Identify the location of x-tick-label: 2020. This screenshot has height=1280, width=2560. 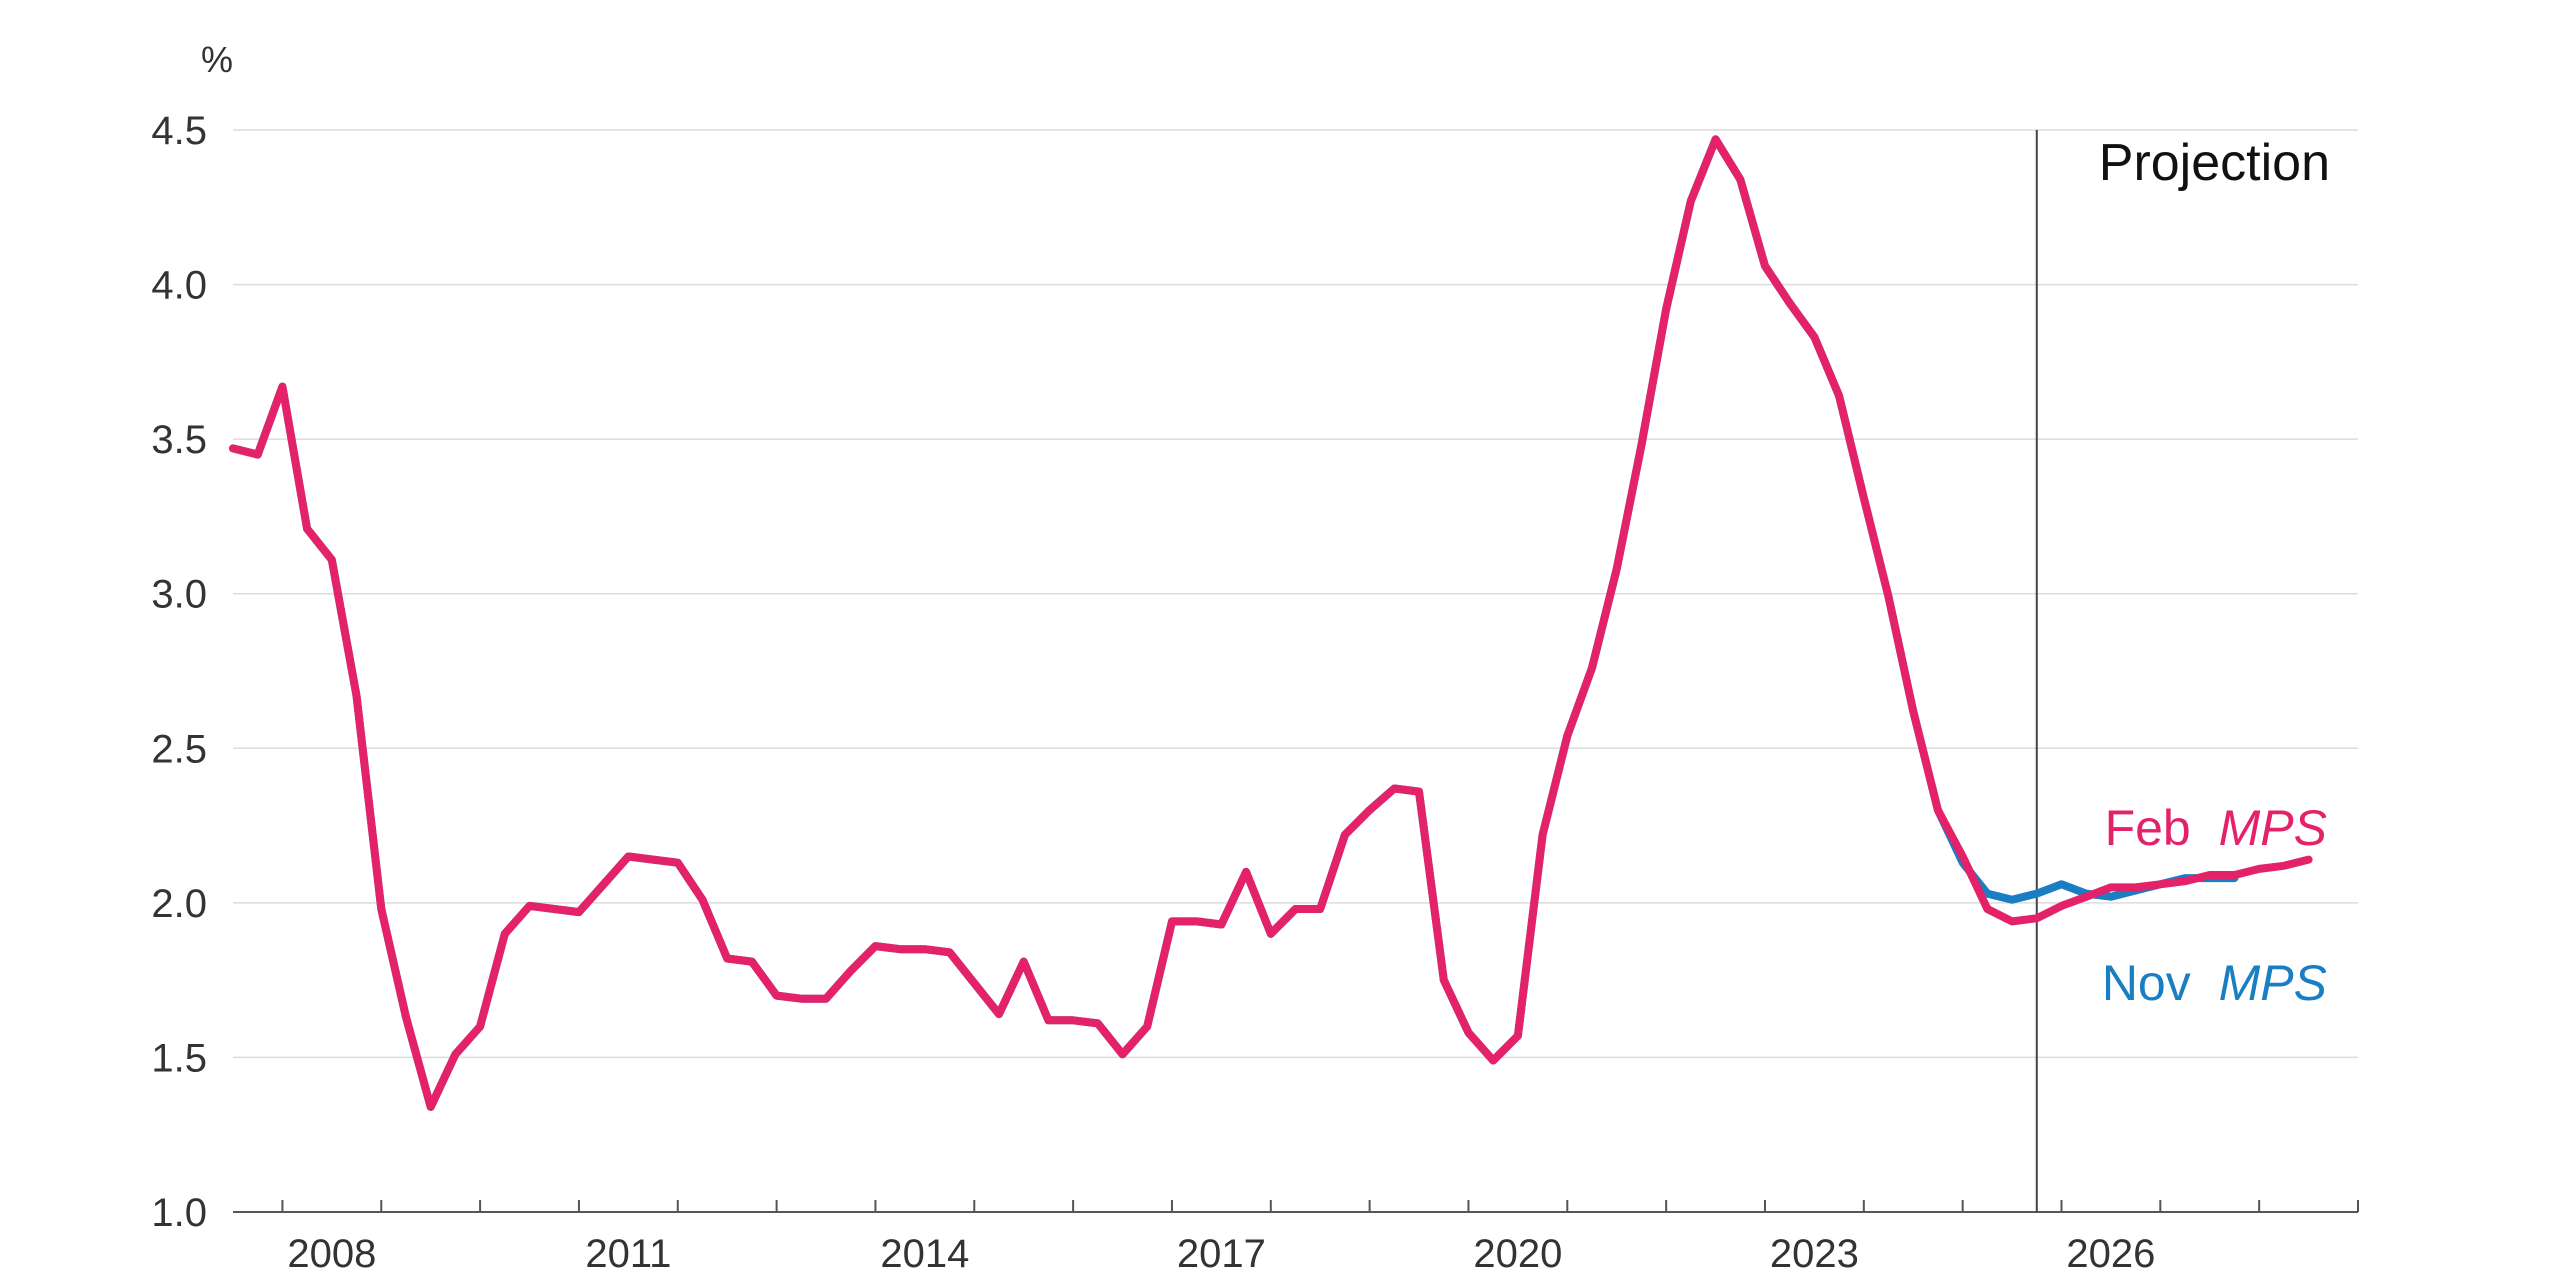
(1517, 1254).